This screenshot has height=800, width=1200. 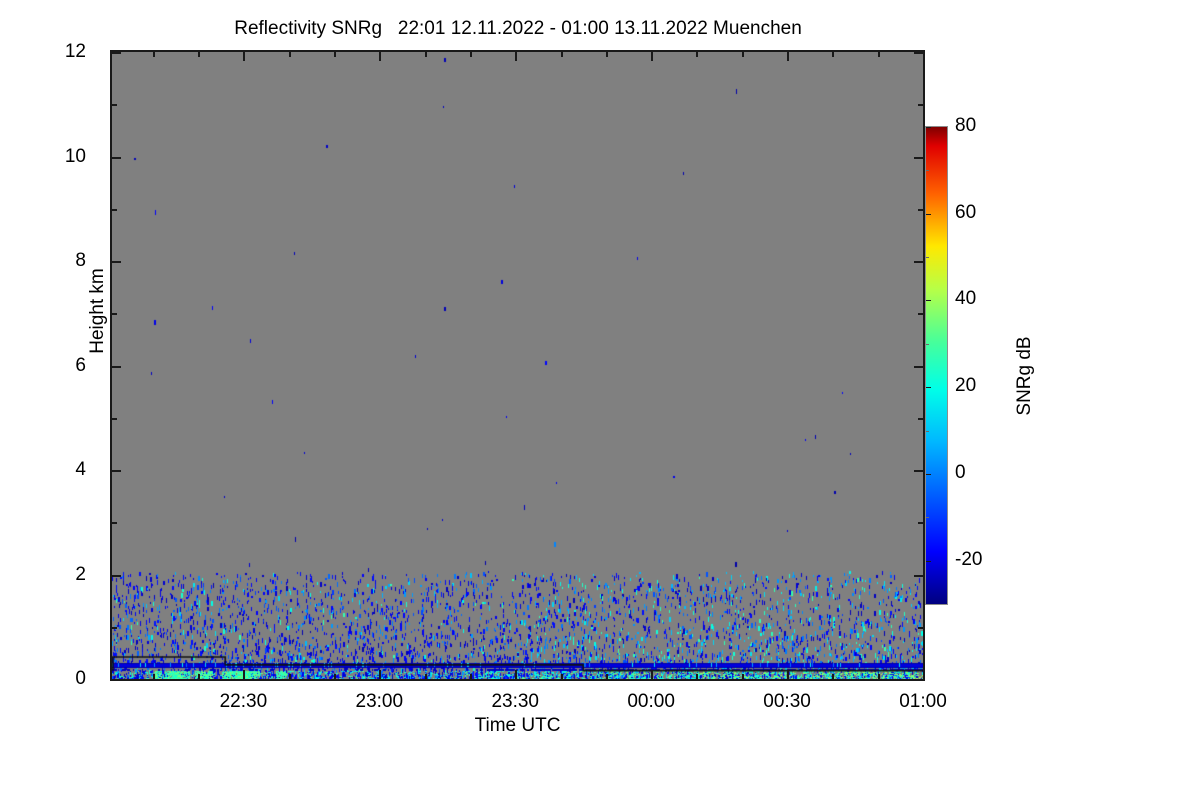 I want to click on y-axis-tick-label: 2, so click(x=80, y=574).